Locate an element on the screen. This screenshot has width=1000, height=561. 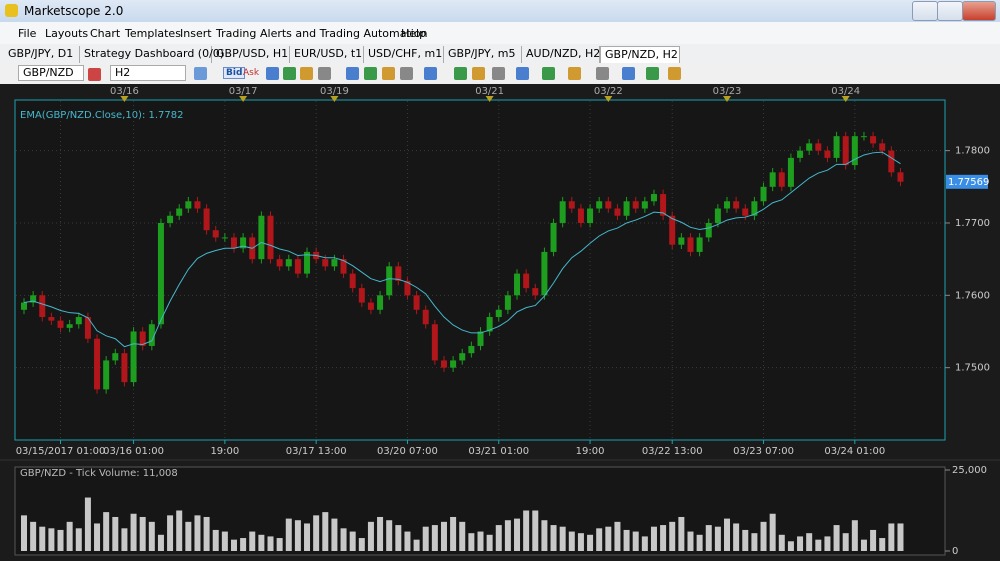
tab: GBP/USD, H1 is located at coordinates (251, 54).